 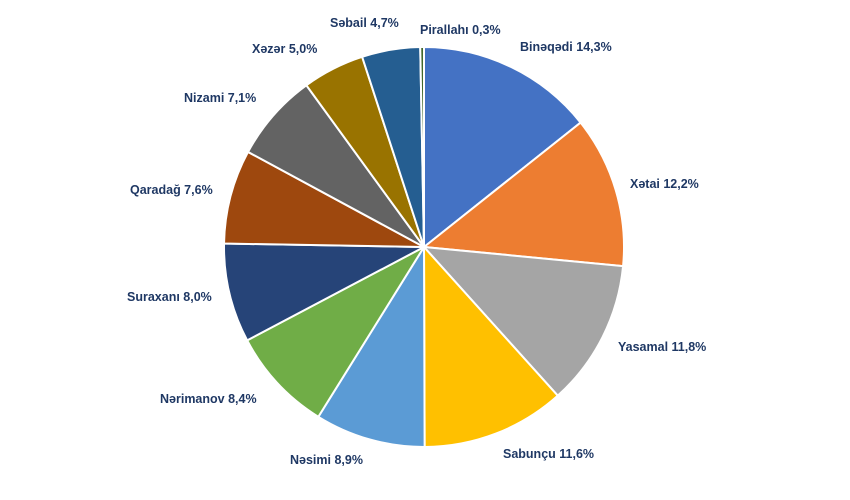 What do you see at coordinates (326, 460) in the screenshot?
I see `data-label-nesimi: Nəsimi 8,9%` at bounding box center [326, 460].